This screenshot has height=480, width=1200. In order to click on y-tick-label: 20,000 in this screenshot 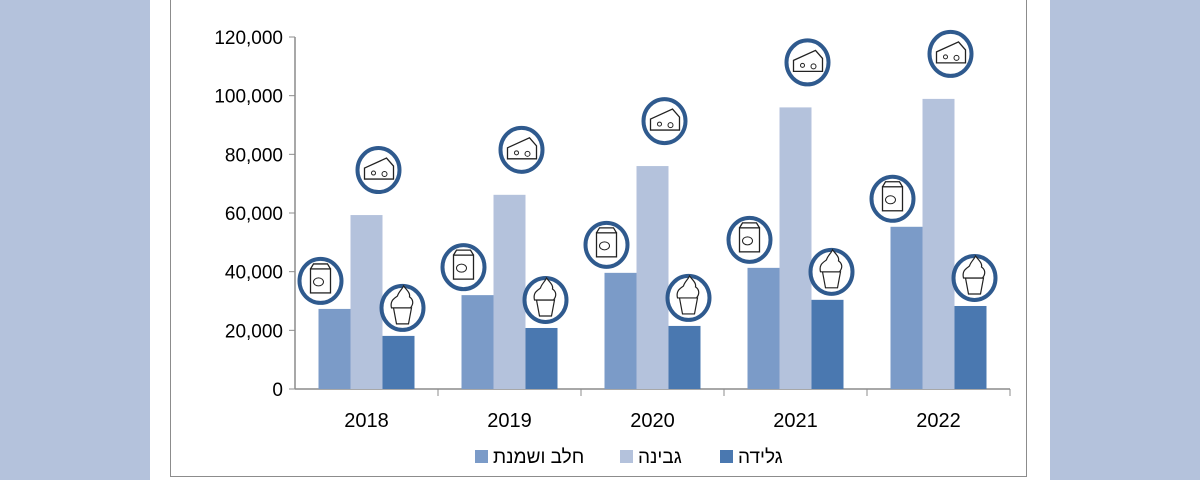, I will do `click(254, 331)`.